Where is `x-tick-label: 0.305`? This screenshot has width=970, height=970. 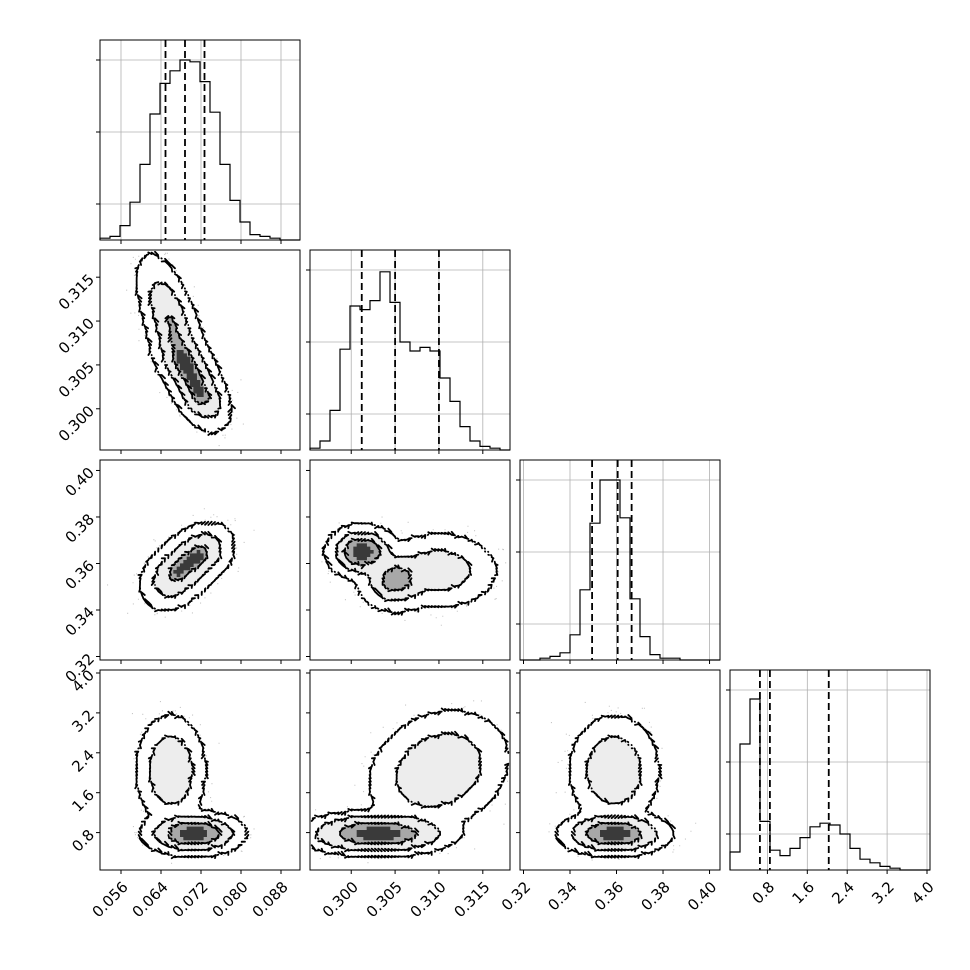 x-tick-label: 0.305 is located at coordinates (384, 899).